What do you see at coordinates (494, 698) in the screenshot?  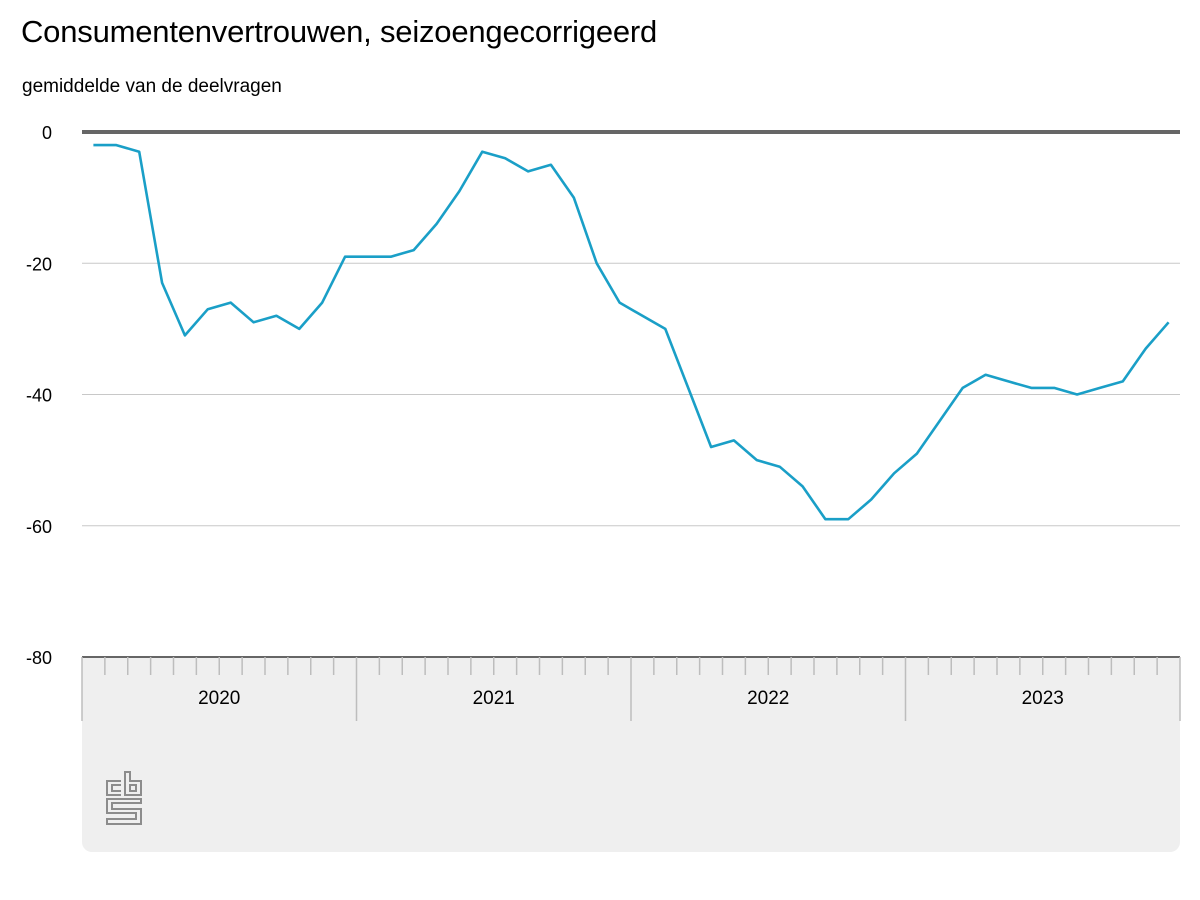 I see `x-year-label: 2021` at bounding box center [494, 698].